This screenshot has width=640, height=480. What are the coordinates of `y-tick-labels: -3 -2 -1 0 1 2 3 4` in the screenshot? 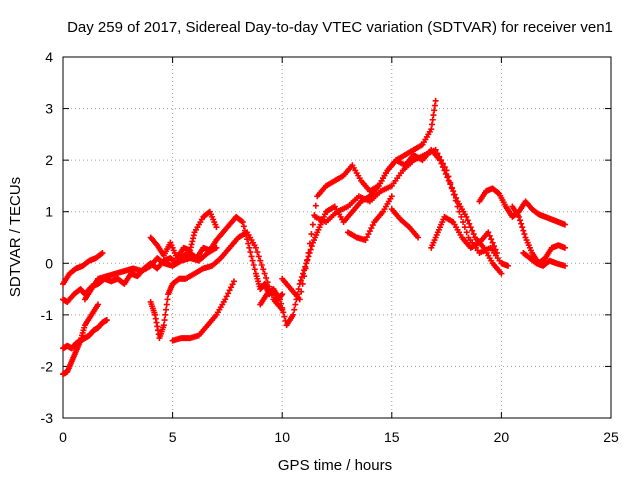 It's located at (47, 237).